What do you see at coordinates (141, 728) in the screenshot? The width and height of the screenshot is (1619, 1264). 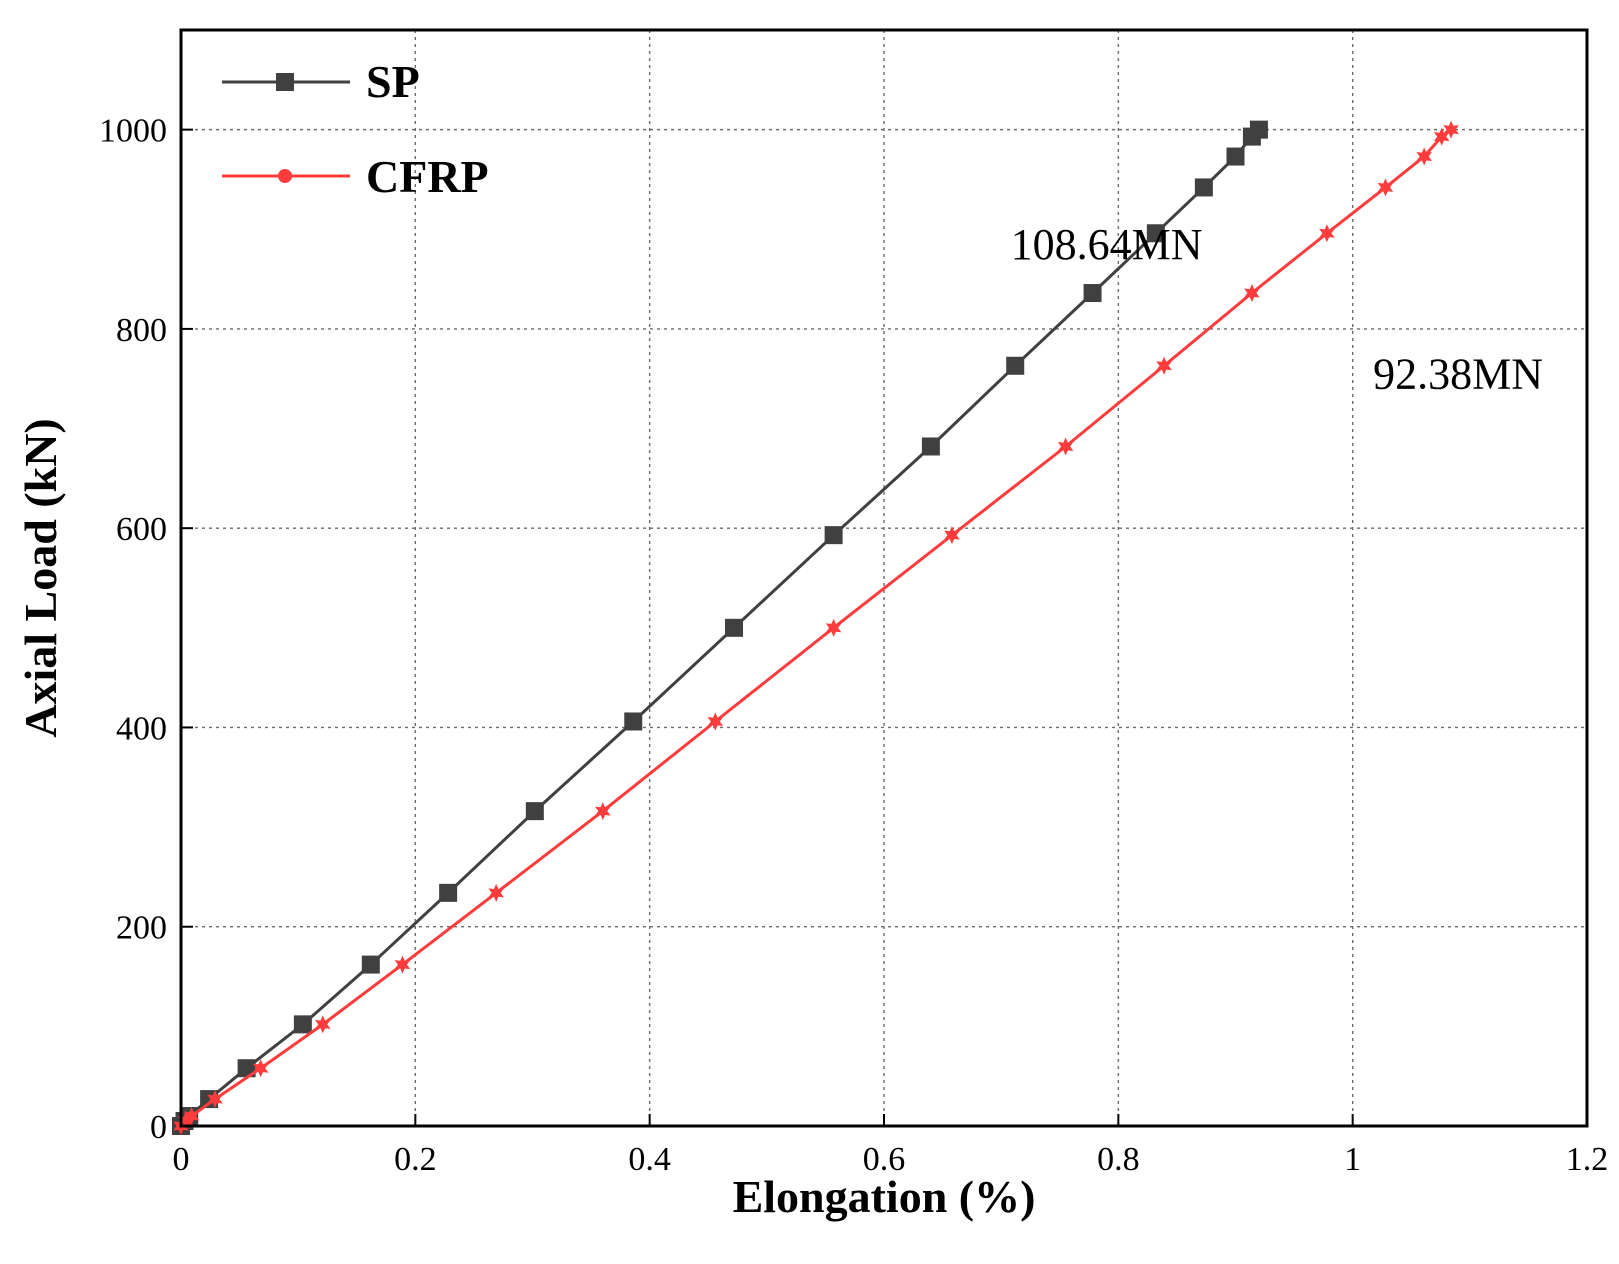 I see `y-tick-label: 400` at bounding box center [141, 728].